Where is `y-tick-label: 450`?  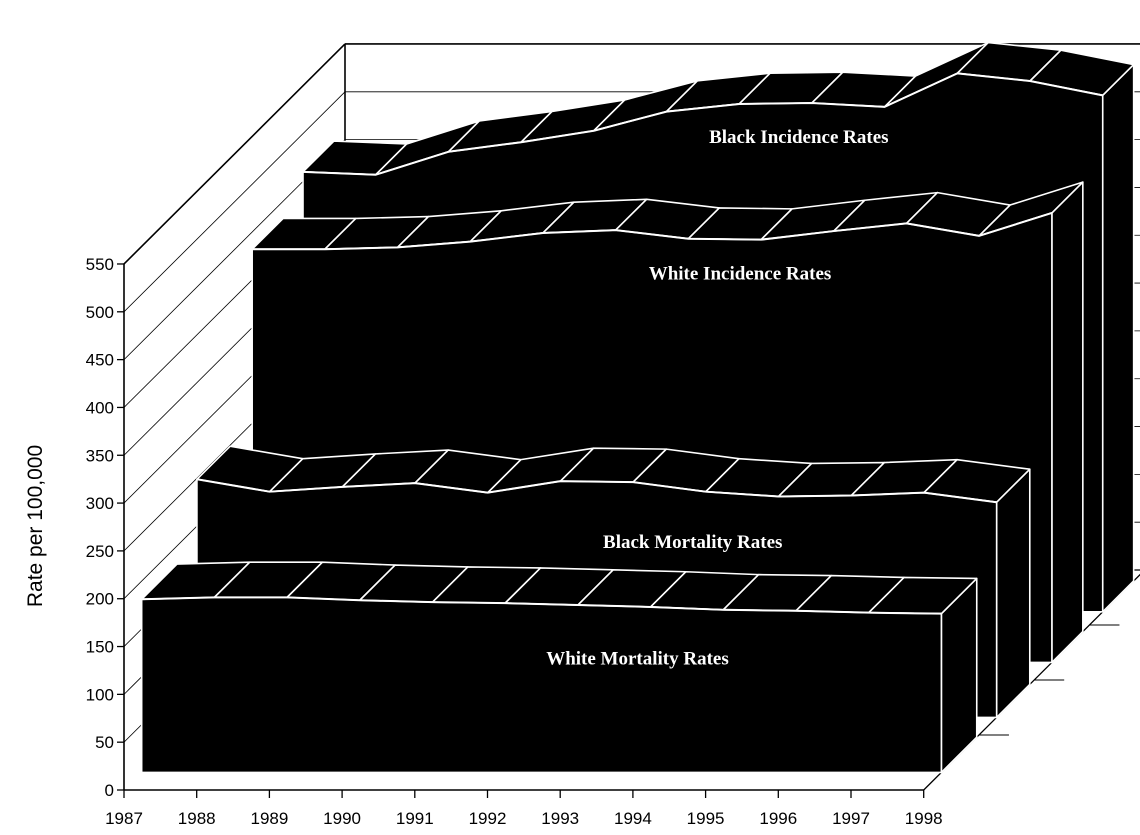 y-tick-label: 450 is located at coordinates (100, 360).